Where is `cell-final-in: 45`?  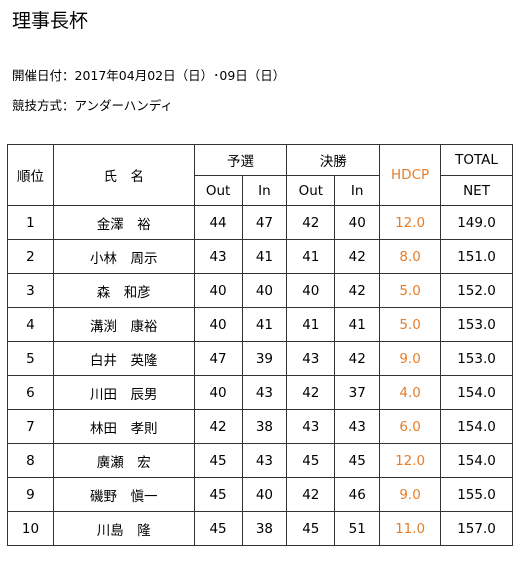
cell-final-in: 45 is located at coordinates (357, 460).